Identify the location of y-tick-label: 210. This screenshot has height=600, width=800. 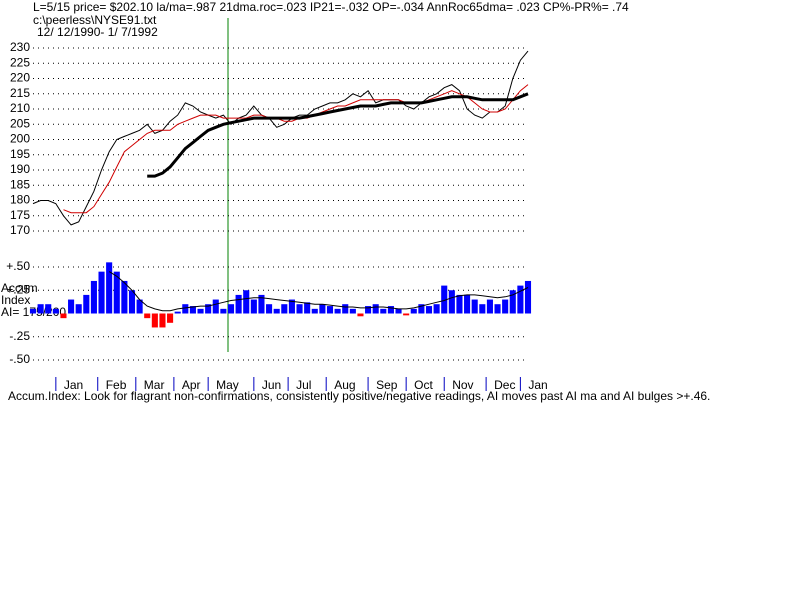
(20, 108).